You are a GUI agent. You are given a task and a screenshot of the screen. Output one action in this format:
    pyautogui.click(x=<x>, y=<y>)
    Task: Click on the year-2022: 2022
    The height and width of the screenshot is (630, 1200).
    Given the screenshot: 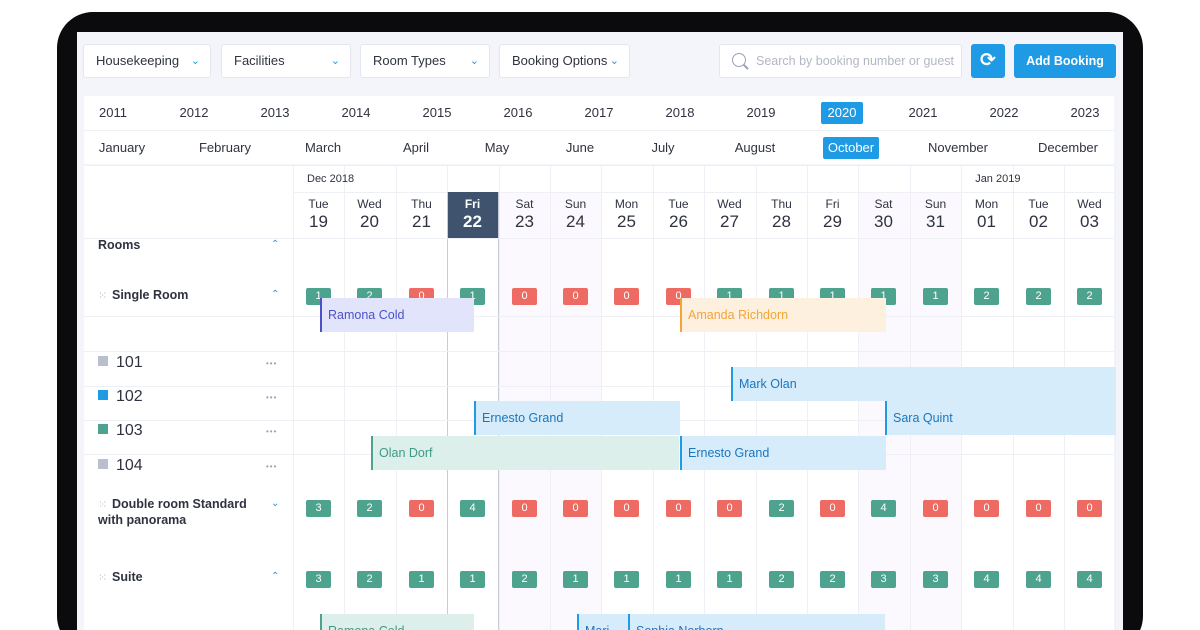 What is the action you would take?
    pyautogui.click(x=1004, y=112)
    